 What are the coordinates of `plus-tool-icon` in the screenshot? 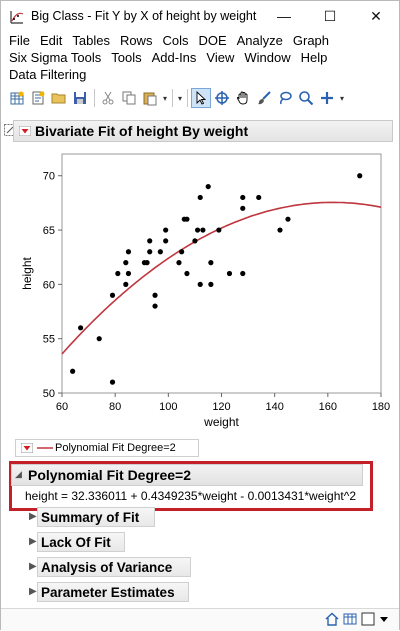 It's located at (327, 98).